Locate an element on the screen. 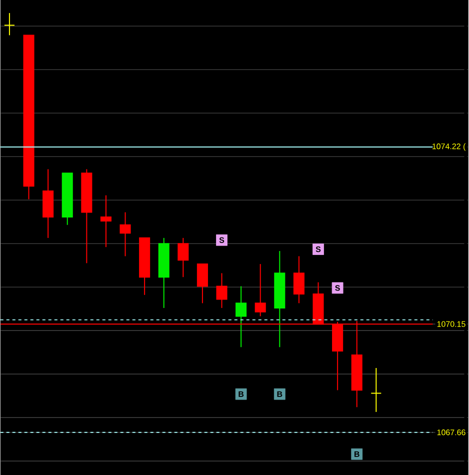  series-label: B is located at coordinates (241, 394).